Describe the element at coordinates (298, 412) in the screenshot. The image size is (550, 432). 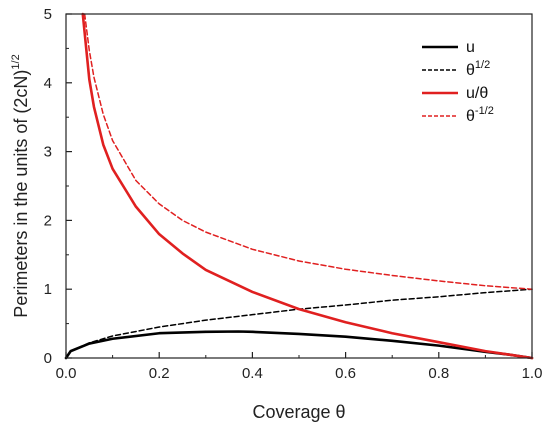
I see `x-axis-title: Coverage θ` at that location.